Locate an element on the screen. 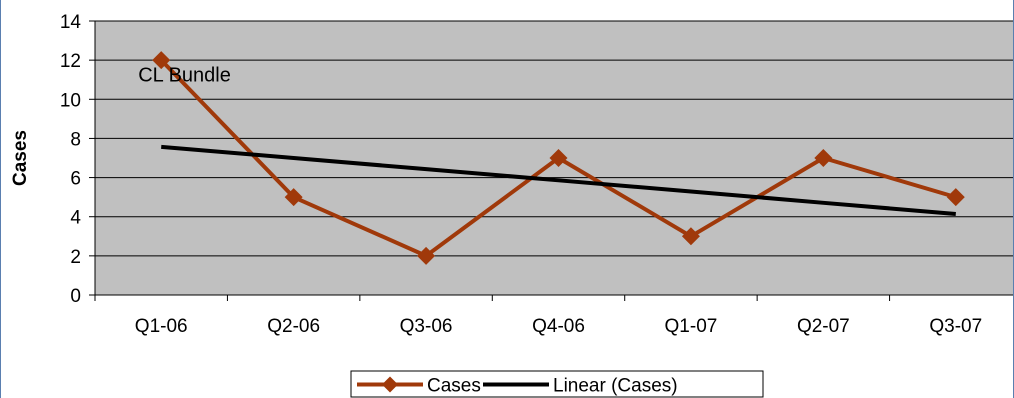  legend-box is located at coordinates (557, 384).